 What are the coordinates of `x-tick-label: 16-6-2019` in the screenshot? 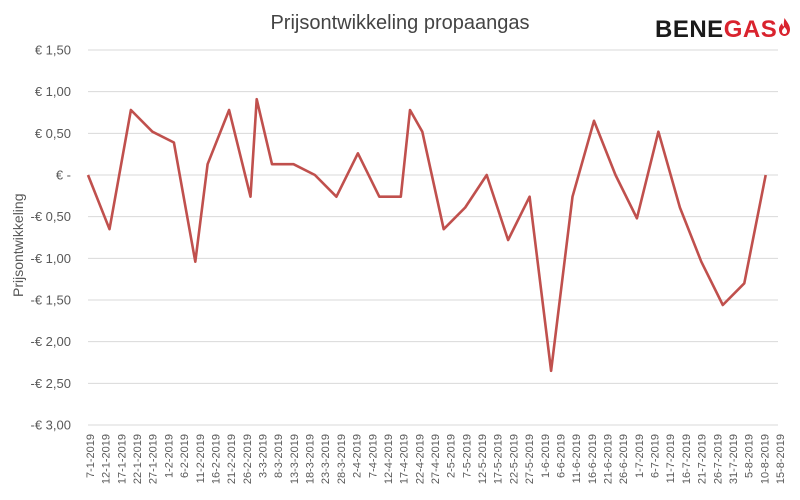 It's located at (593, 459).